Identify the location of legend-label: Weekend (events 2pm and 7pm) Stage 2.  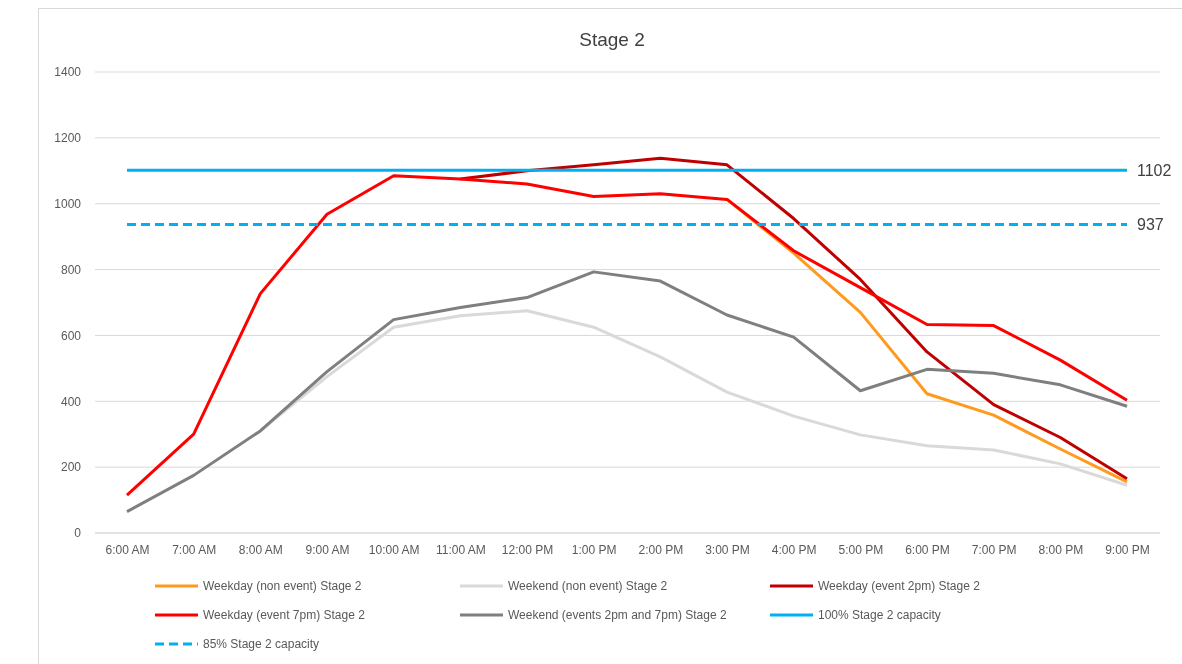
(617, 615).